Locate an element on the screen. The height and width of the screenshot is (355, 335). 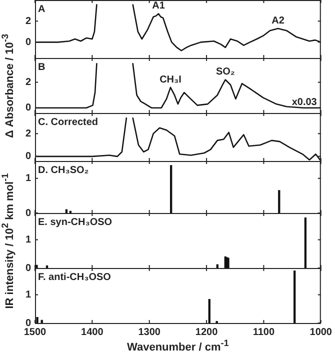
annotation: CH₃I is located at coordinates (171, 80).